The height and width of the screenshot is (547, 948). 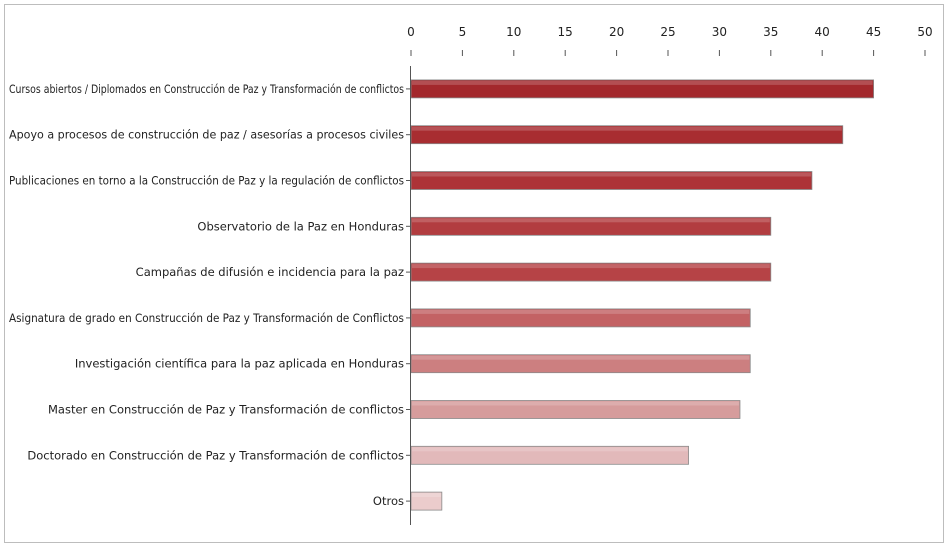 What do you see at coordinates (300, 226) in the screenshot?
I see `category-label: Observatorio de la Paz en Honduras` at bounding box center [300, 226].